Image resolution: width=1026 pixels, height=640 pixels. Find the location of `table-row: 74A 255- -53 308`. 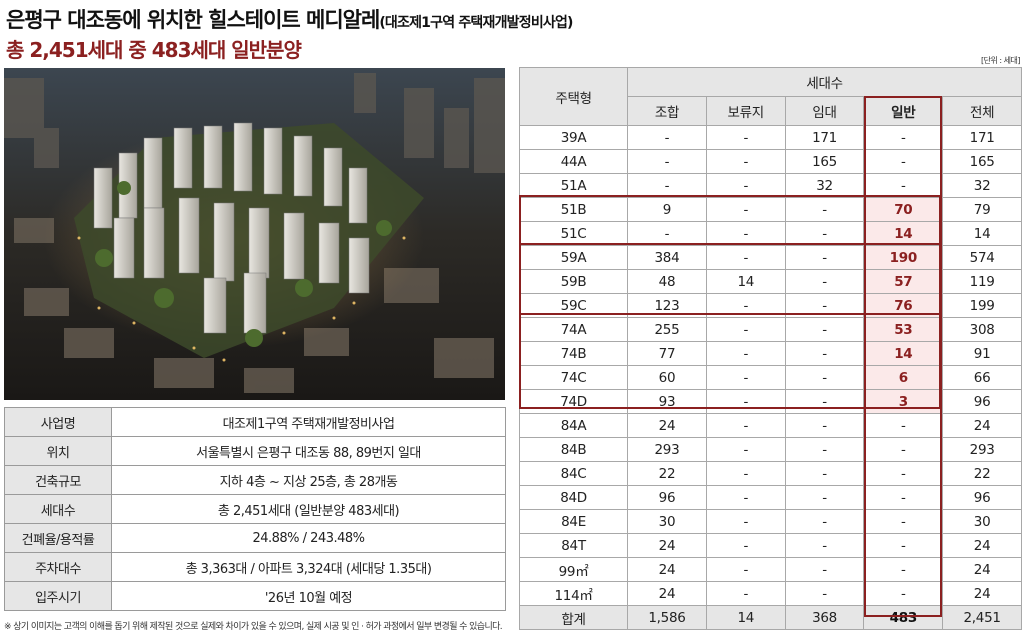

table-row: 74A 255- -53 308 is located at coordinates (770, 329).